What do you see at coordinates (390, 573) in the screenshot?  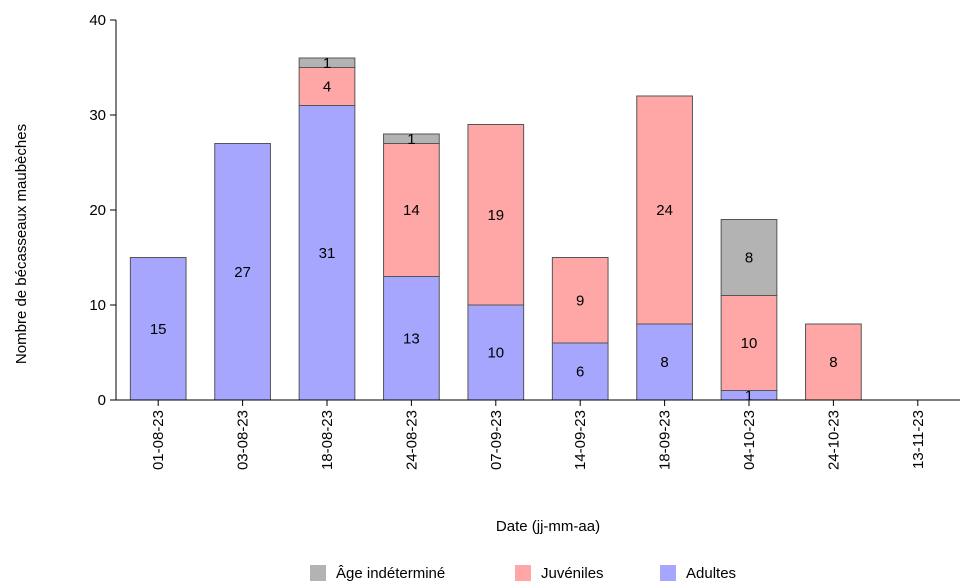 I see `legend-label: Âge indéterminé` at bounding box center [390, 573].